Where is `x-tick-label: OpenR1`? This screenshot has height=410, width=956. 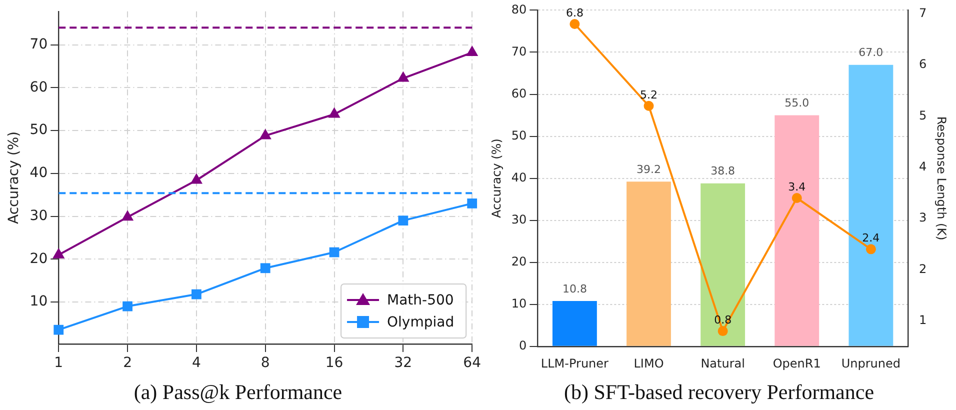
x-tick-label: OpenR1 is located at coordinates (796, 363).